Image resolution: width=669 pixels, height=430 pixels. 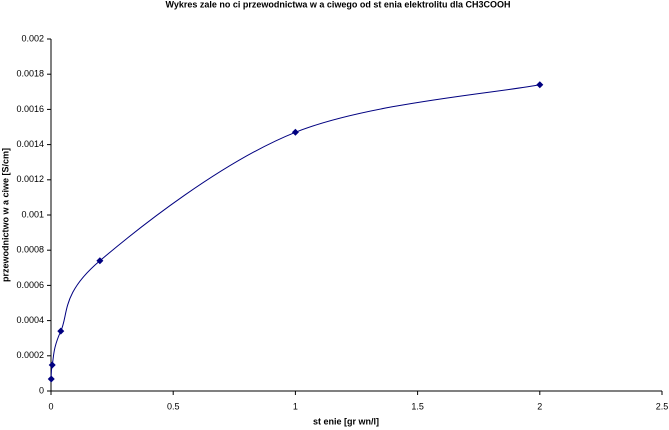 I want to click on y-tick-label: 0.0002, so click(x=30, y=355).